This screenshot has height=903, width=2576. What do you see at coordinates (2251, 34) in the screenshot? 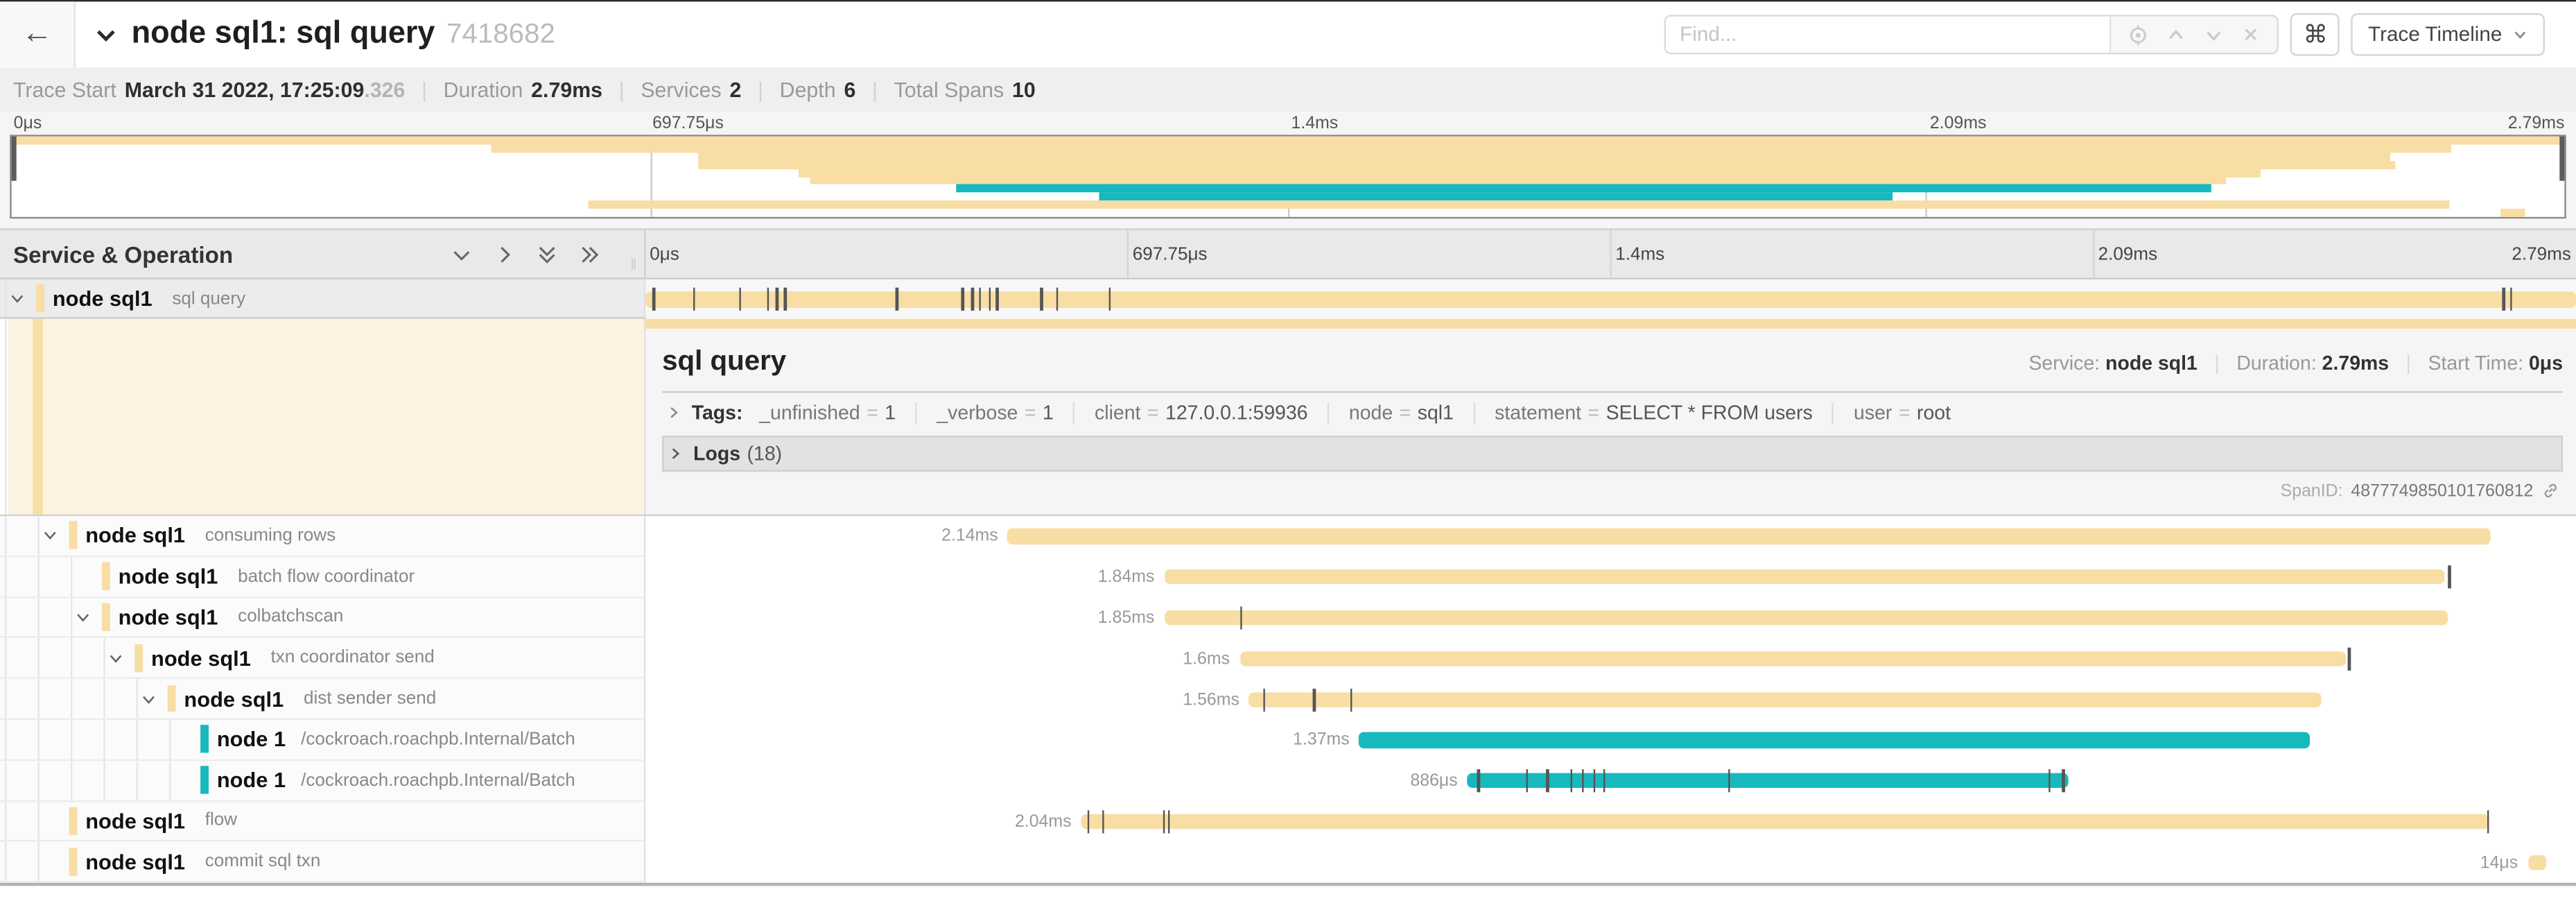
I see `clear-search-close-icon` at bounding box center [2251, 34].